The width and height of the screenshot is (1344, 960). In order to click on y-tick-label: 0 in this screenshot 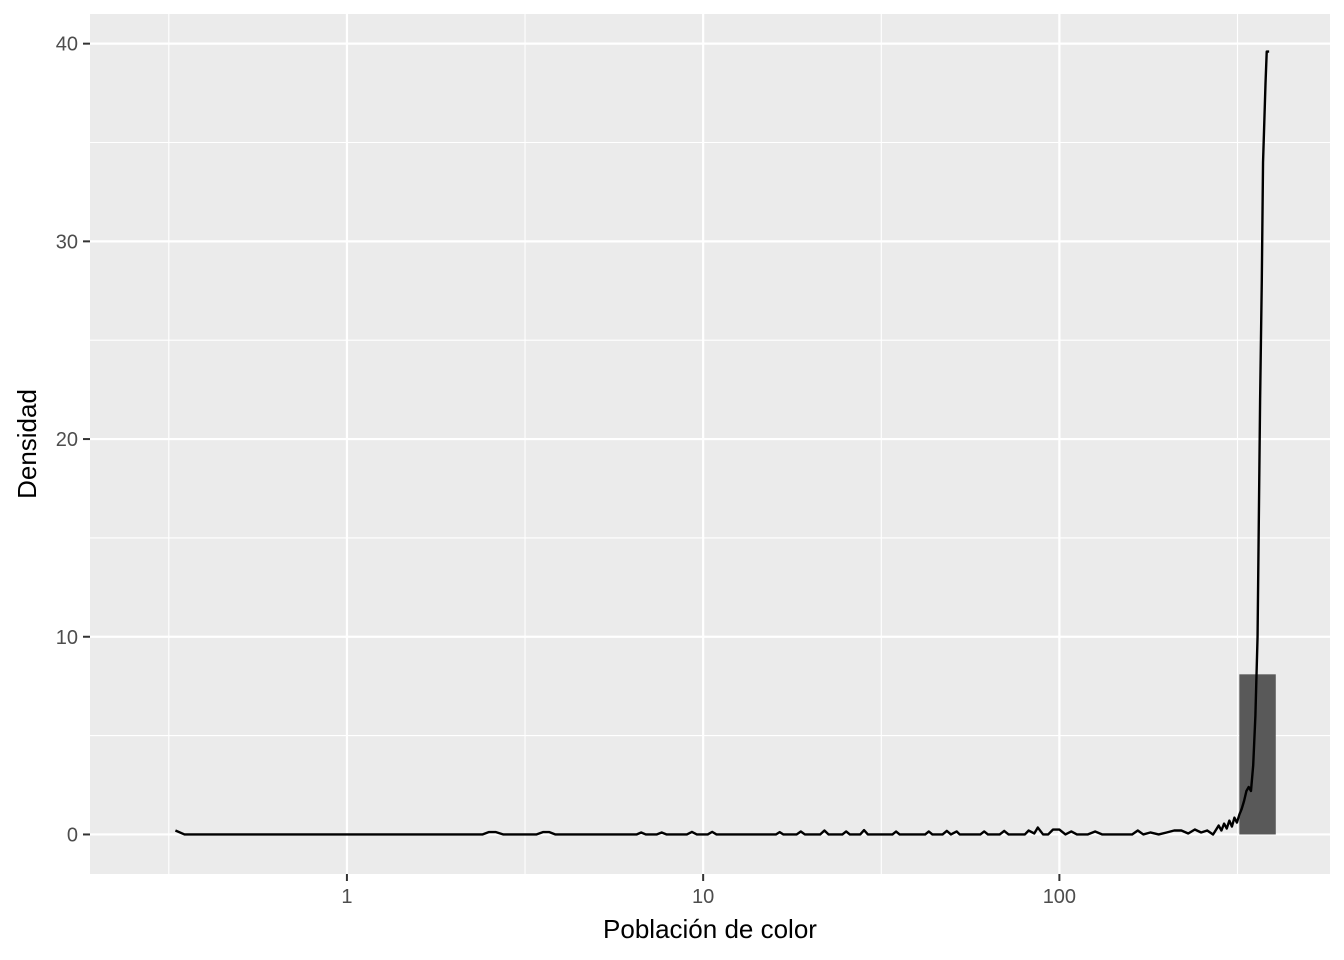, I will do `click(72, 835)`.